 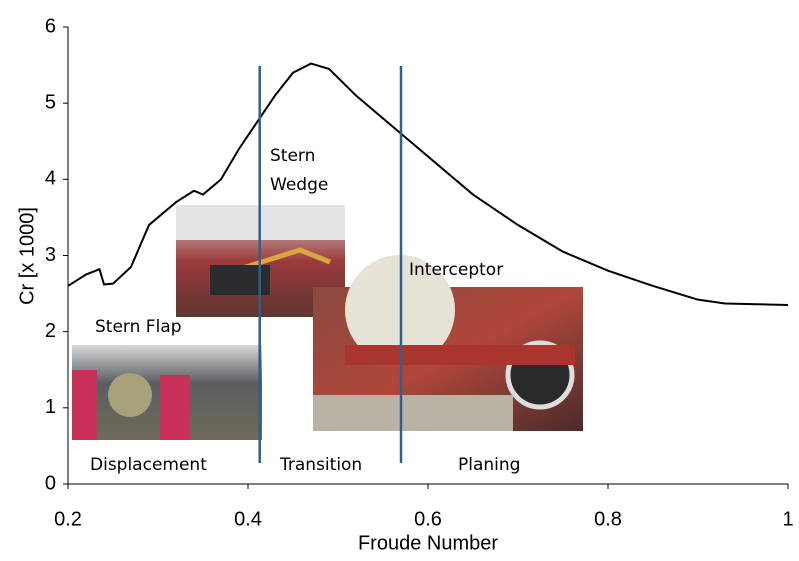 What do you see at coordinates (248, 519) in the screenshot?
I see `x-tick-label: 0.4` at bounding box center [248, 519].